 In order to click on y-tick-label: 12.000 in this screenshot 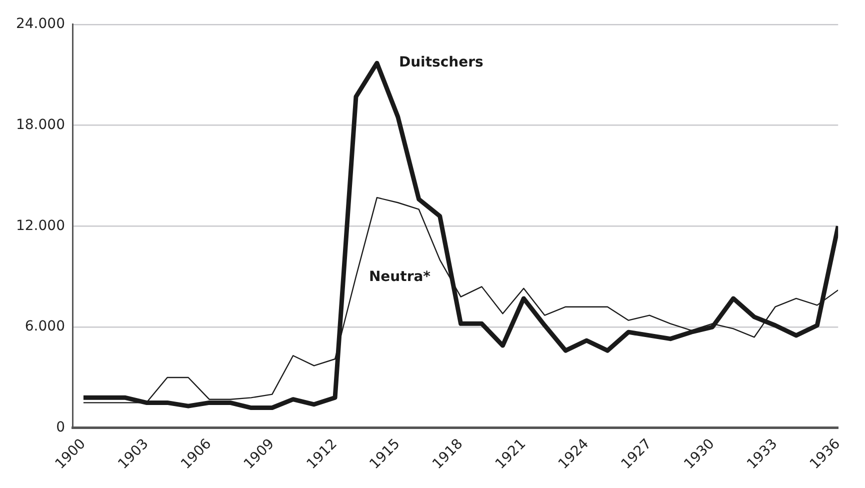, I will do `click(40, 226)`.